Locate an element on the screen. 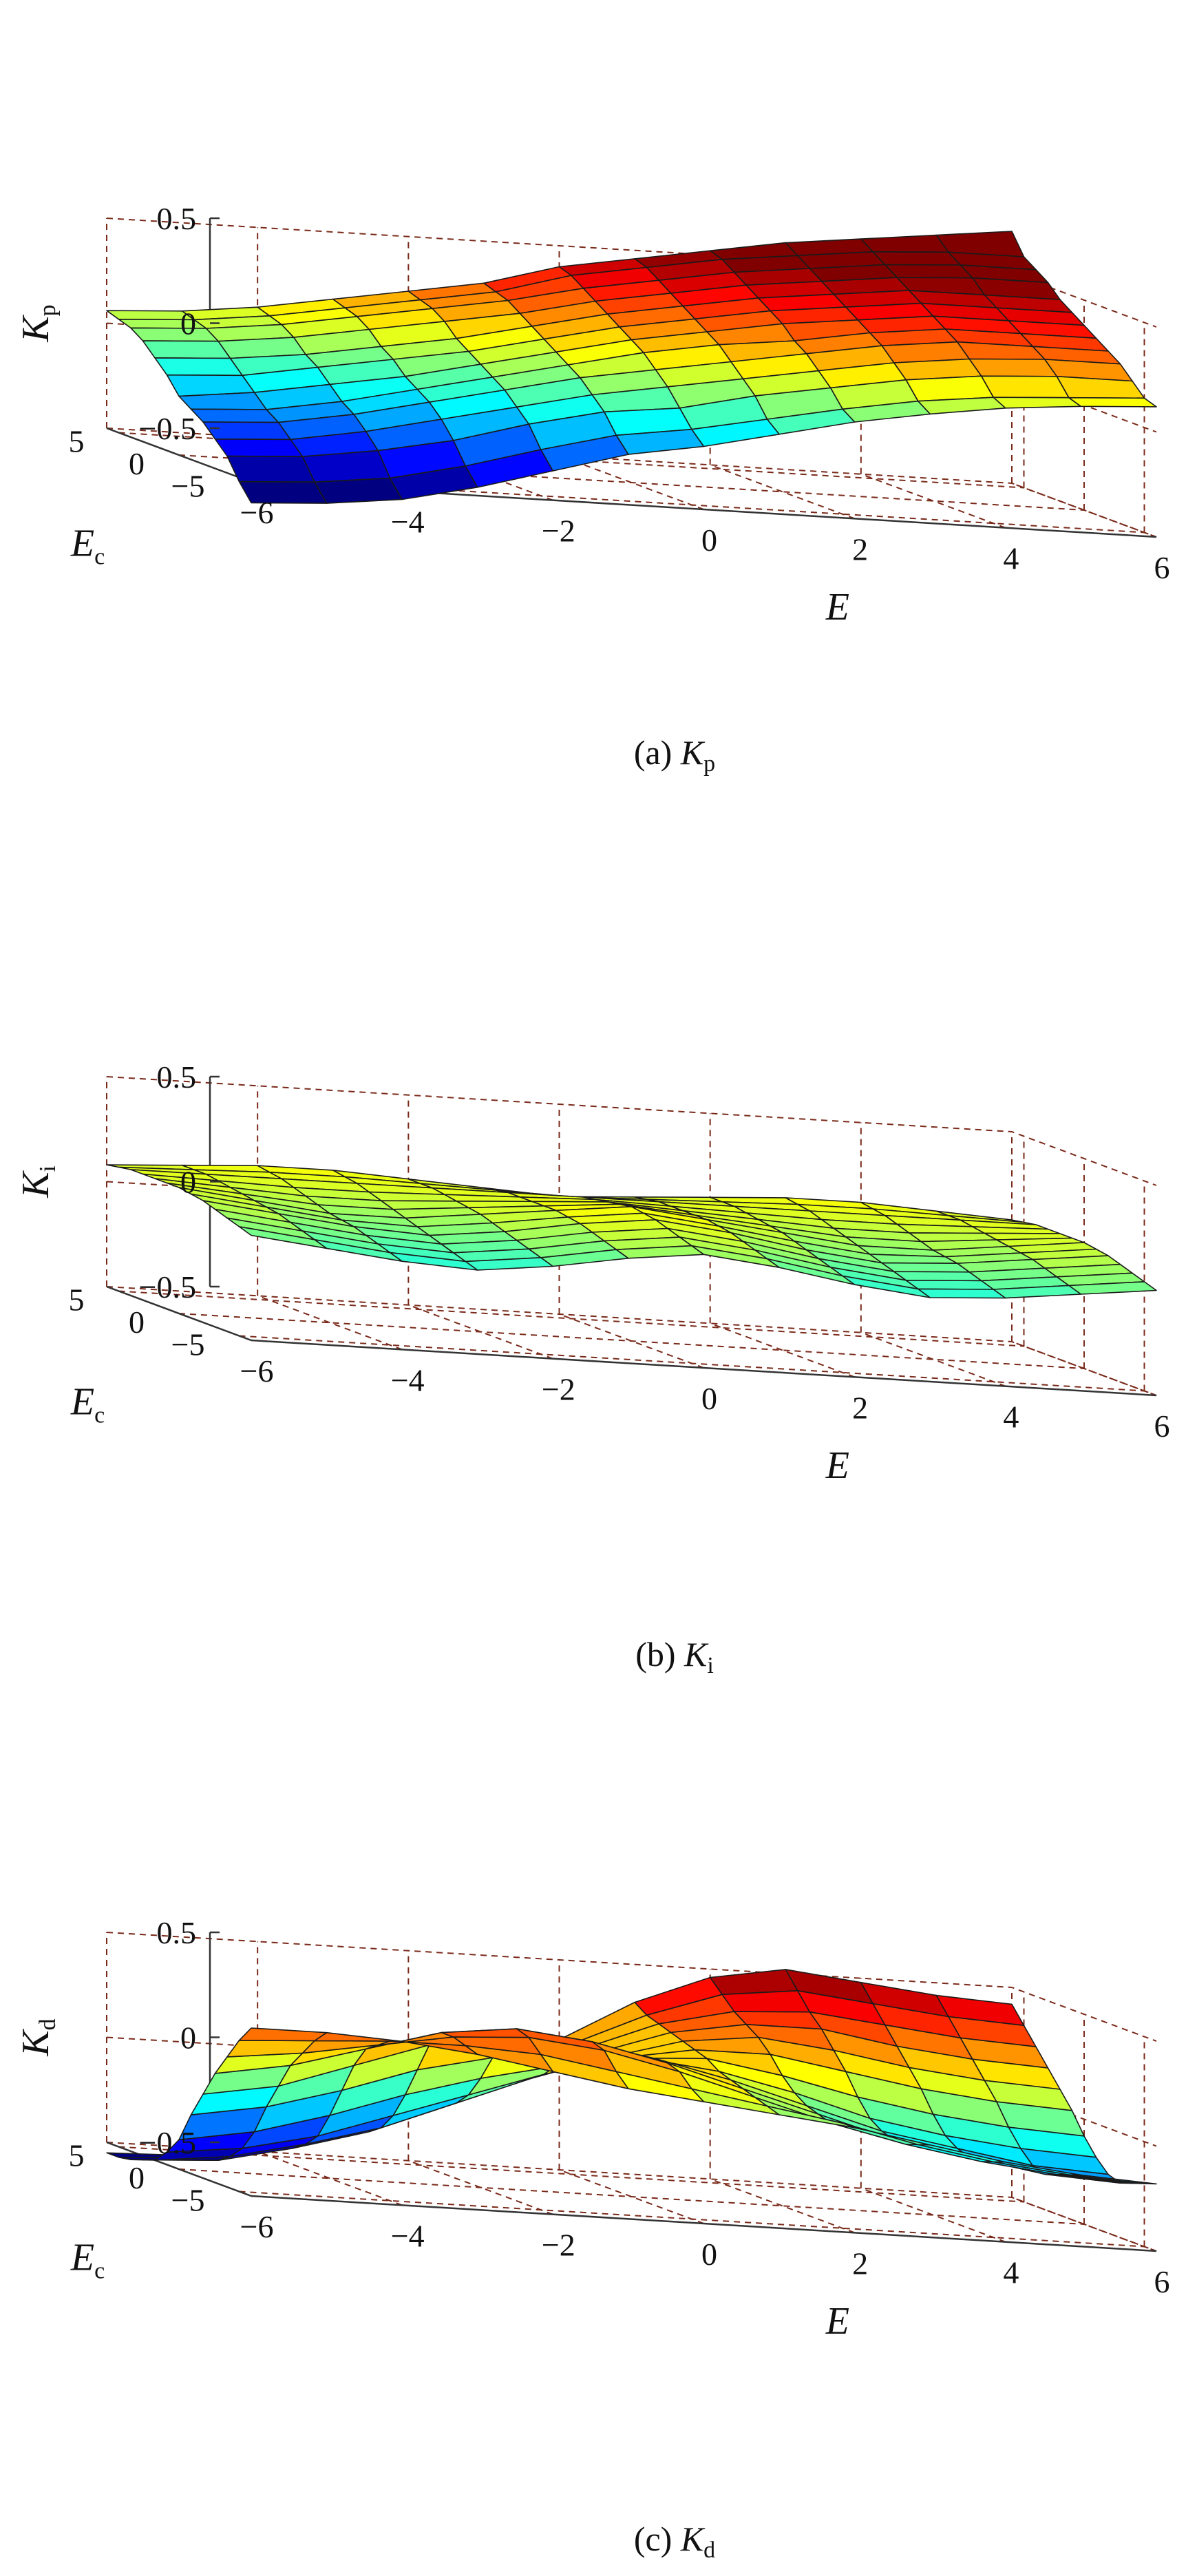  y-tick-label: 5 is located at coordinates (77, 1300).